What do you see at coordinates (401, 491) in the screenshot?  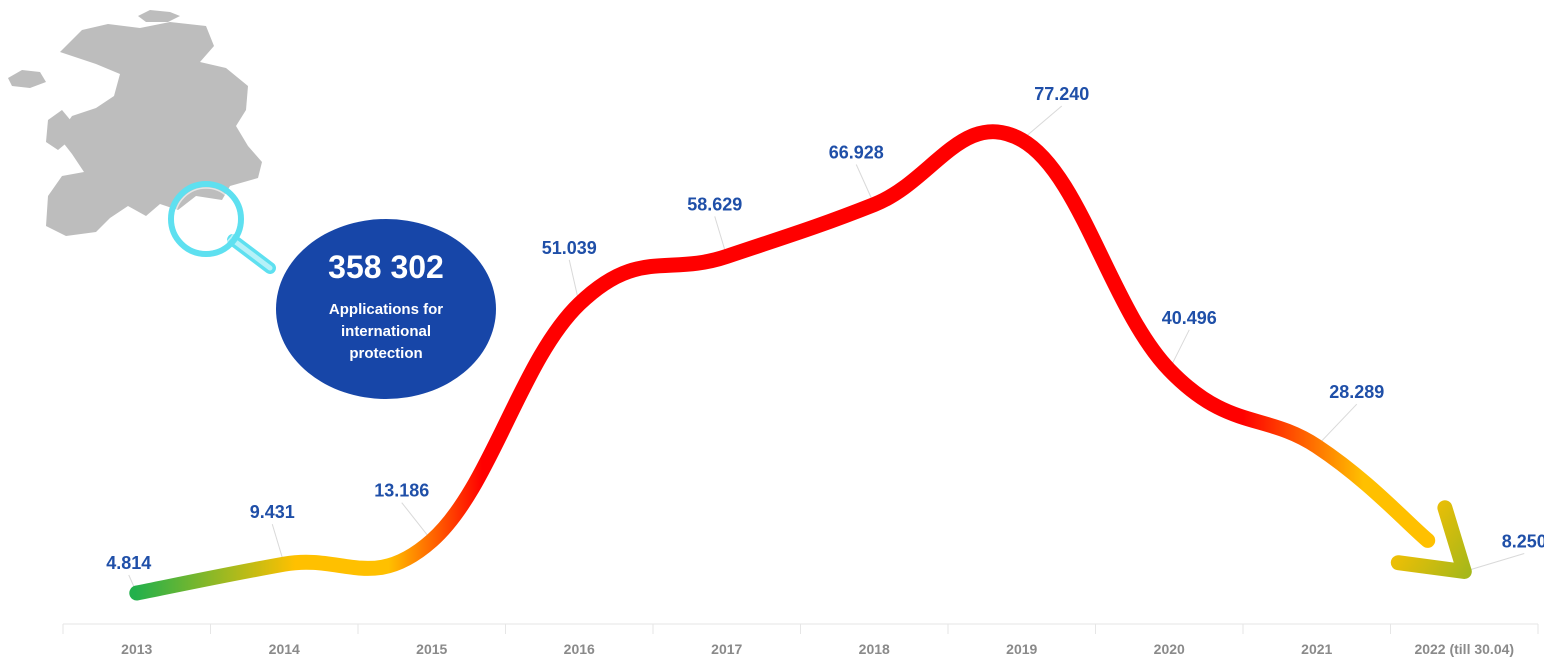 I see `data-label: 13.186` at bounding box center [401, 491].